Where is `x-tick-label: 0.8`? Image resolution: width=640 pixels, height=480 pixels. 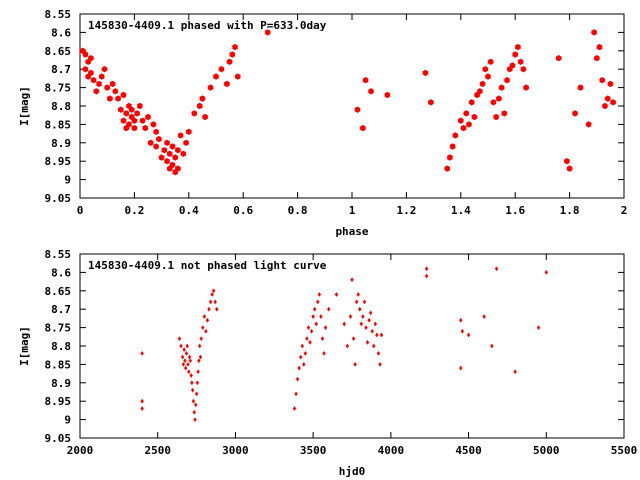
x-tick-label: 0.8 is located at coordinates (298, 210).